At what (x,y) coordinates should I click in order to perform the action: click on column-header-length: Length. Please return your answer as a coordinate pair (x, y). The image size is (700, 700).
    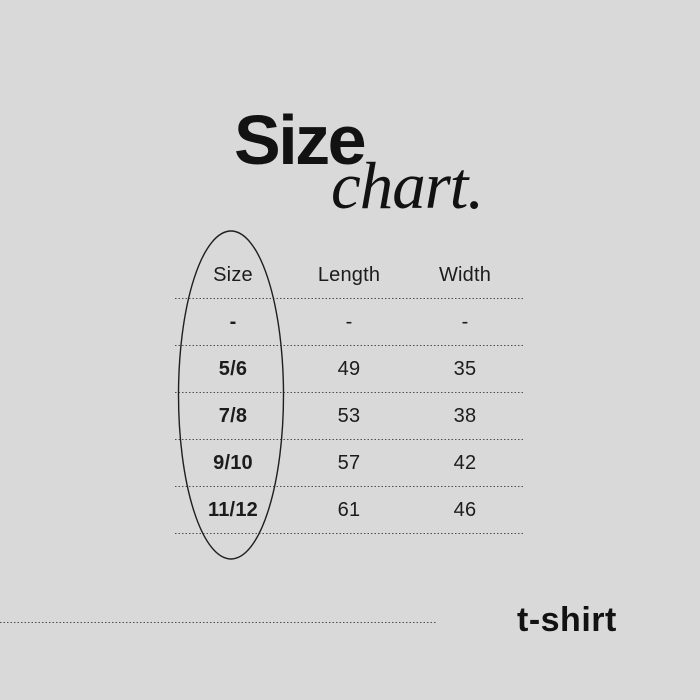
    Looking at the image, I should click on (349, 274).